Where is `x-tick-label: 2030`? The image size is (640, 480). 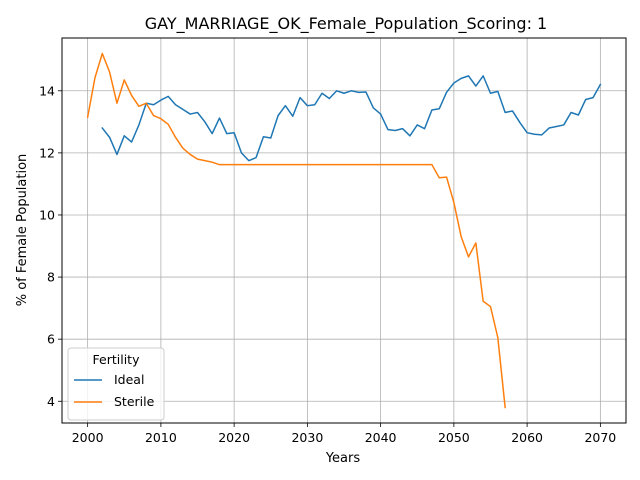
x-tick-label: 2030 is located at coordinates (307, 437).